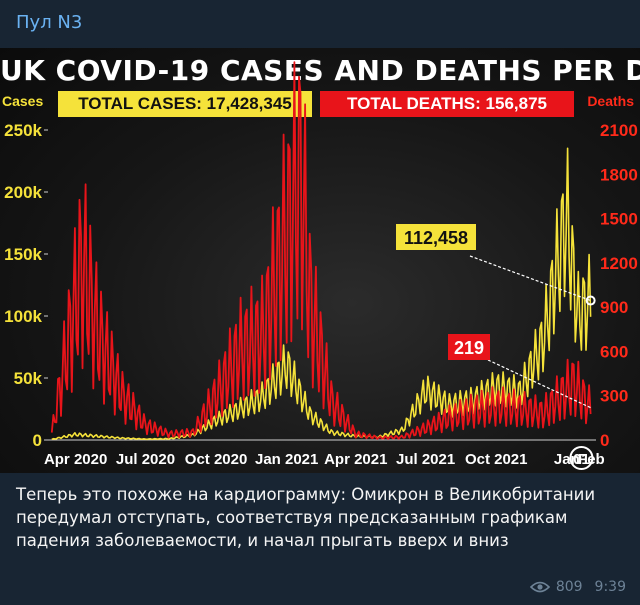  Describe the element at coordinates (604, 440) in the screenshot. I see `y2-tick-label: 0` at that location.